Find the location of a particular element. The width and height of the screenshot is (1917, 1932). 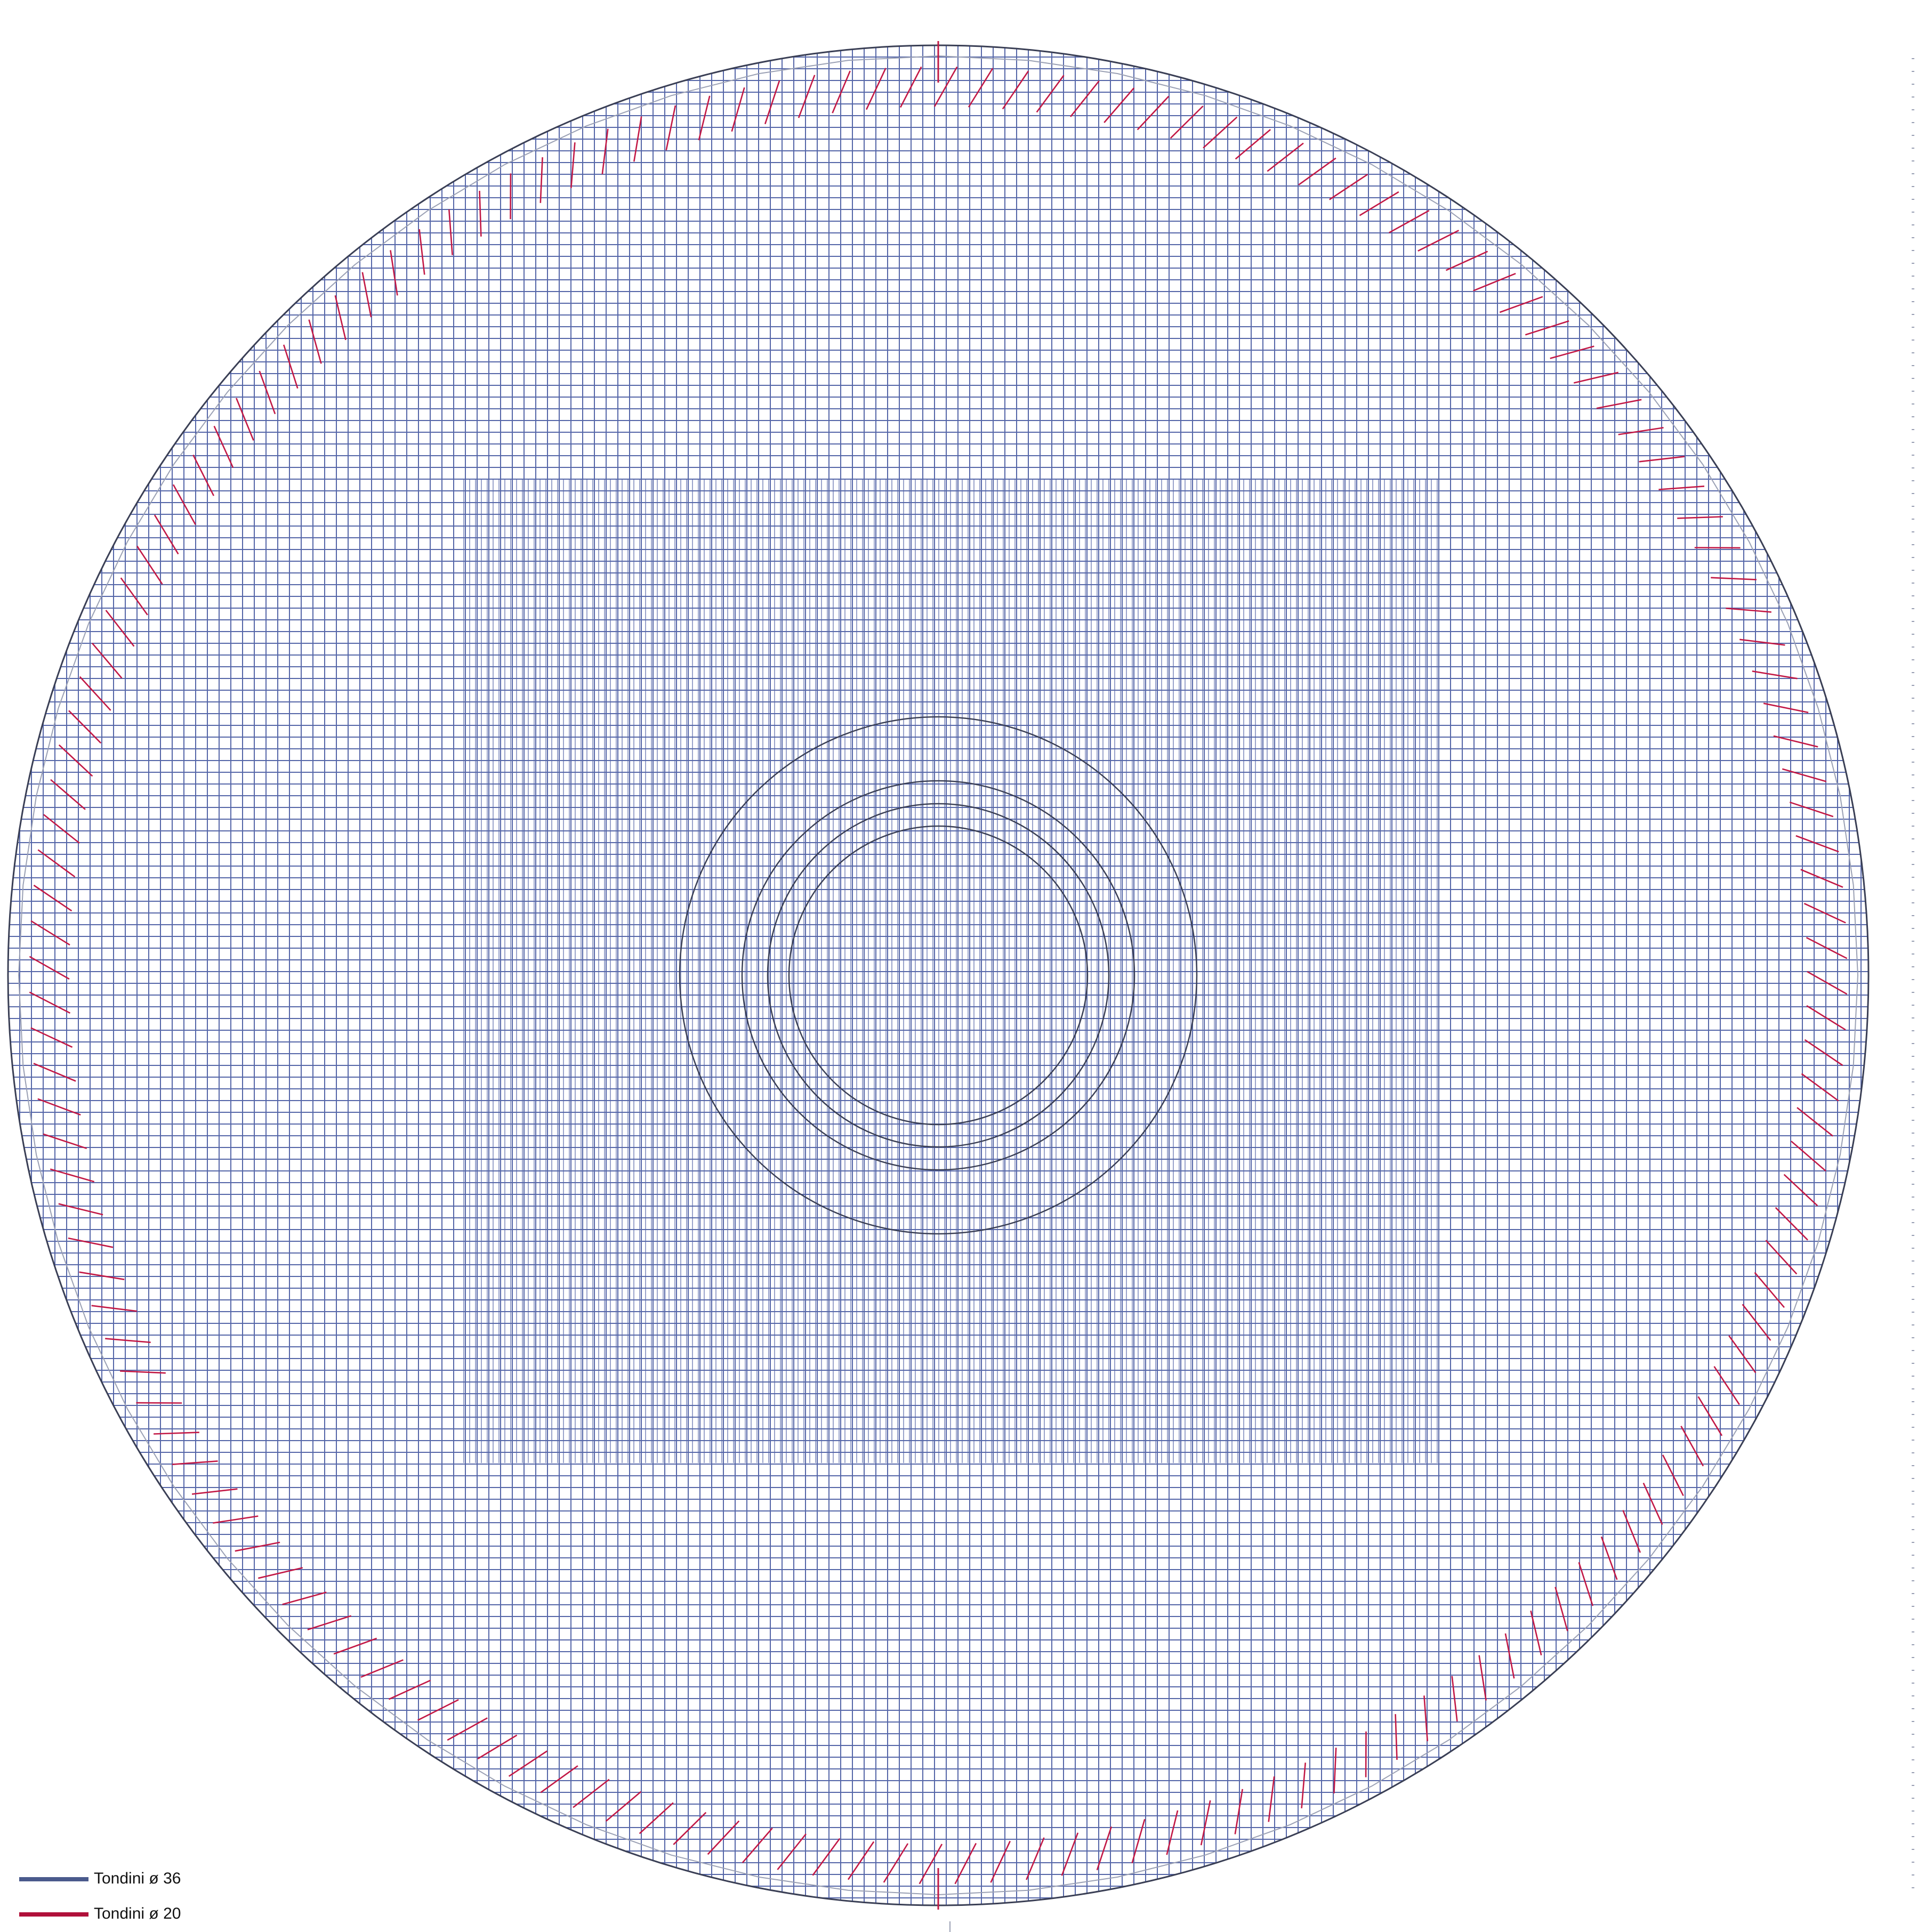

right-margin-ticks is located at coordinates (1913, 973).